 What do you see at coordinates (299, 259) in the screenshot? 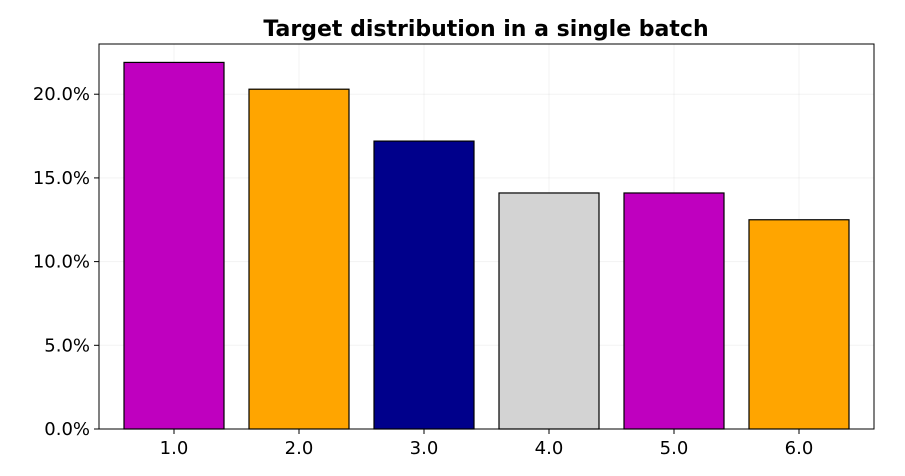
I see `bar-2.0` at bounding box center [299, 259].